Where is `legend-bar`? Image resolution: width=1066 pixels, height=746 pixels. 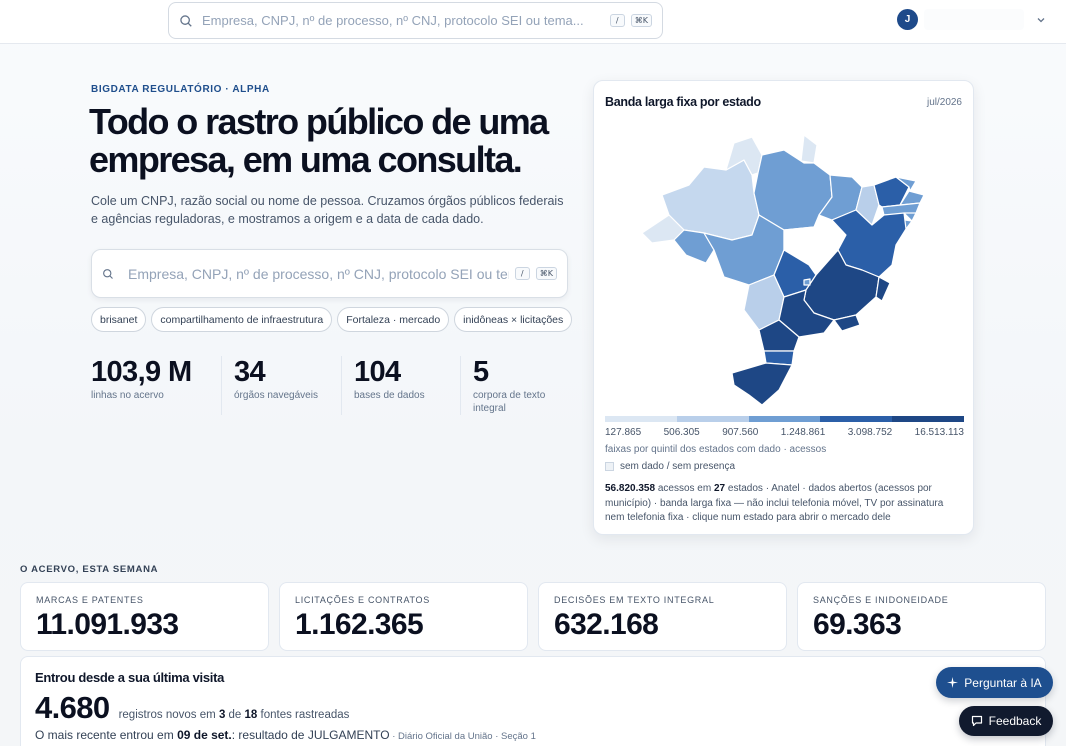 legend-bar is located at coordinates (784, 419).